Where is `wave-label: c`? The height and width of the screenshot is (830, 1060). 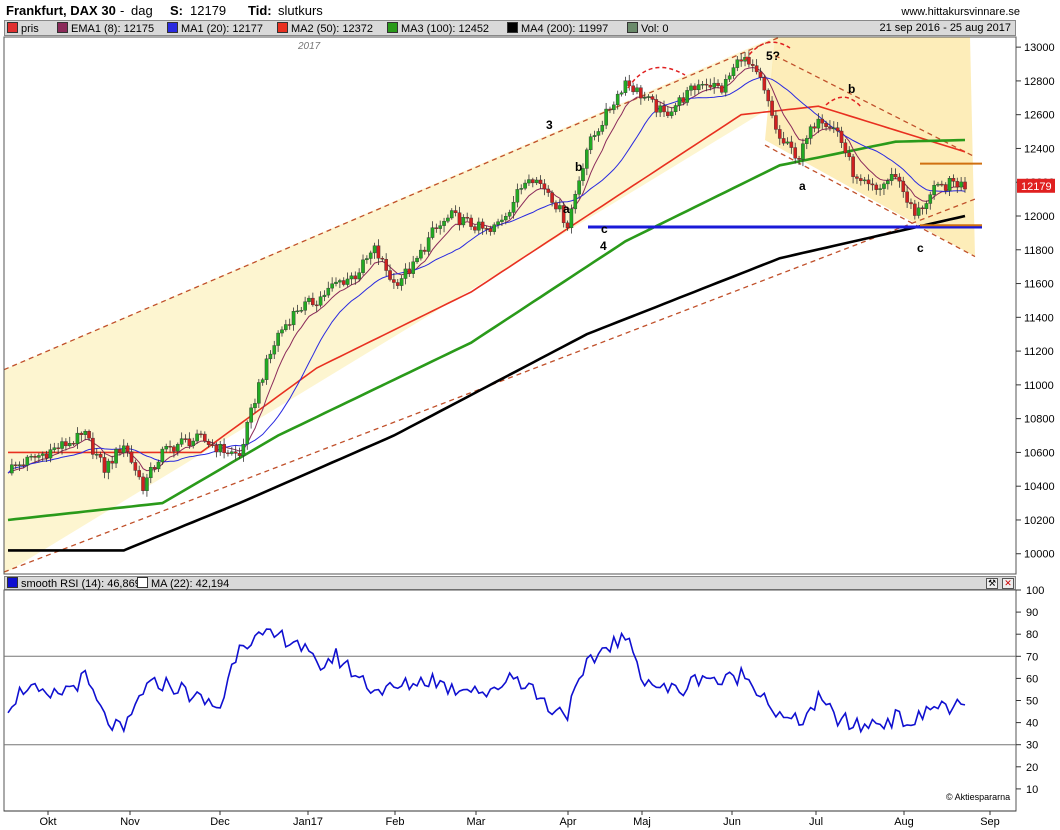
wave-label: c is located at coordinates (604, 229).